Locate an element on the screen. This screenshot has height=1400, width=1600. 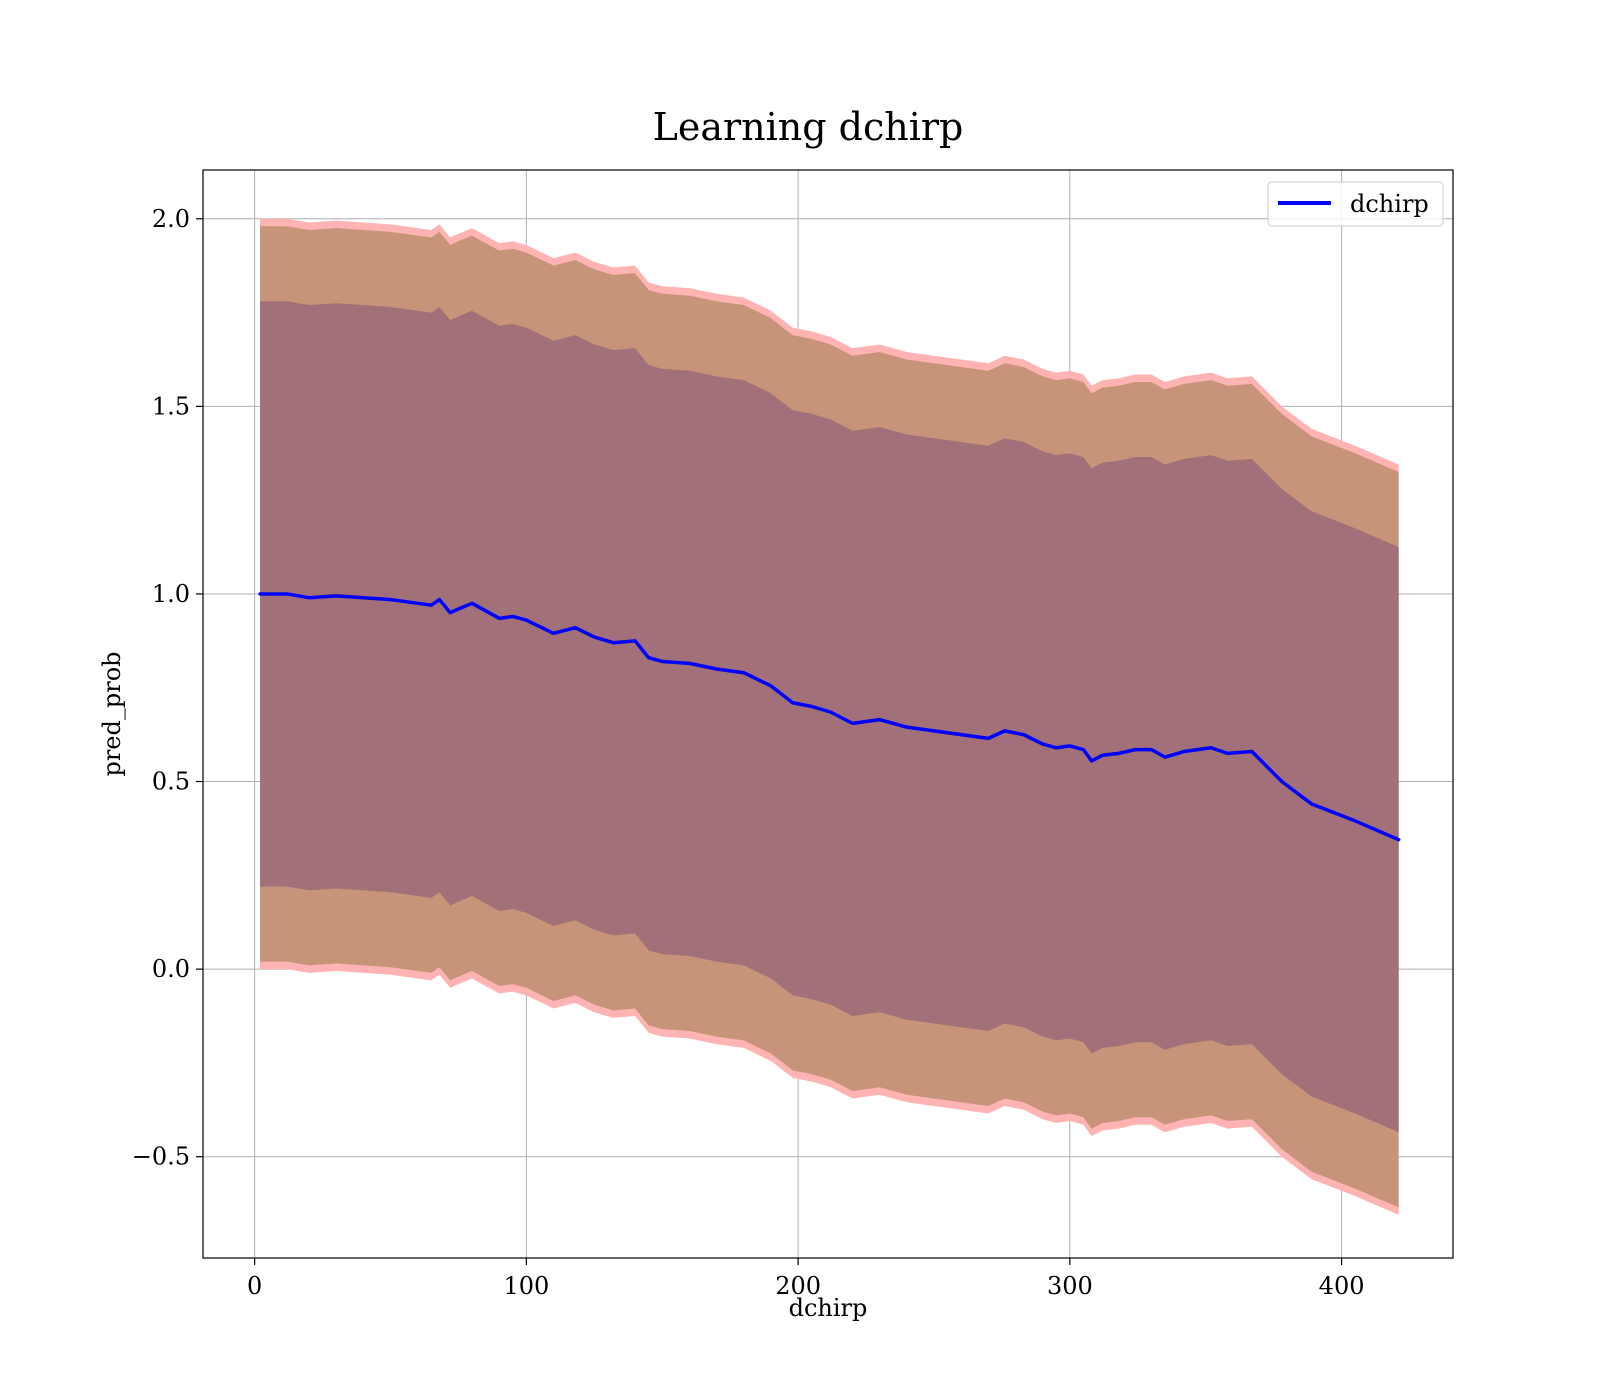
y-axis-label: pred_prob is located at coordinates (112, 713).